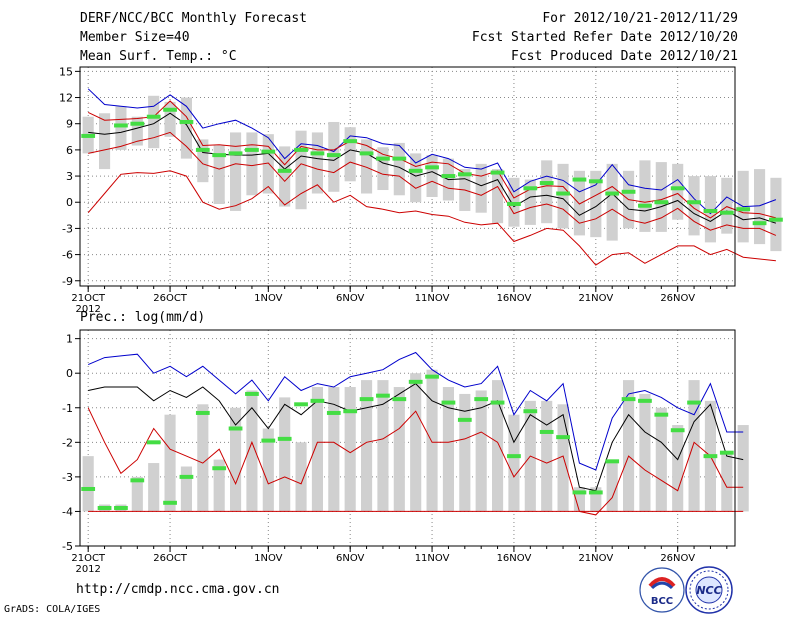 This screenshot has height=618, width=800. What do you see at coordinates (677, 298) in the screenshot?
I see `temp-x-tick-label: 26NOV` at bounding box center [677, 298].